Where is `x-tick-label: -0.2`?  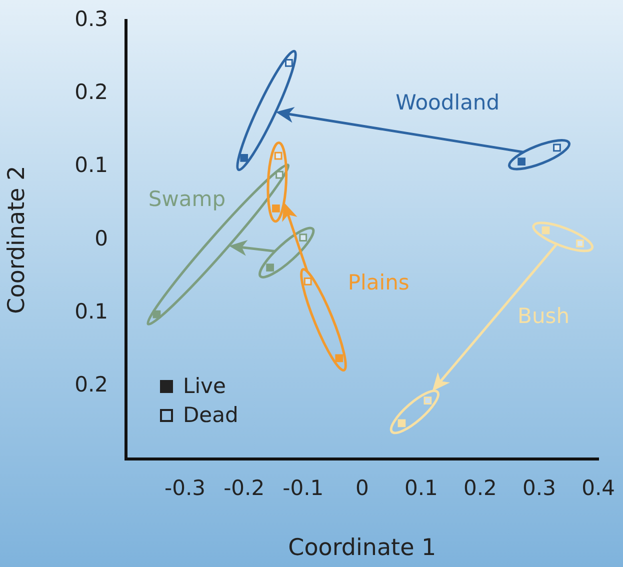 x-tick-label: -0.2 is located at coordinates (244, 488).